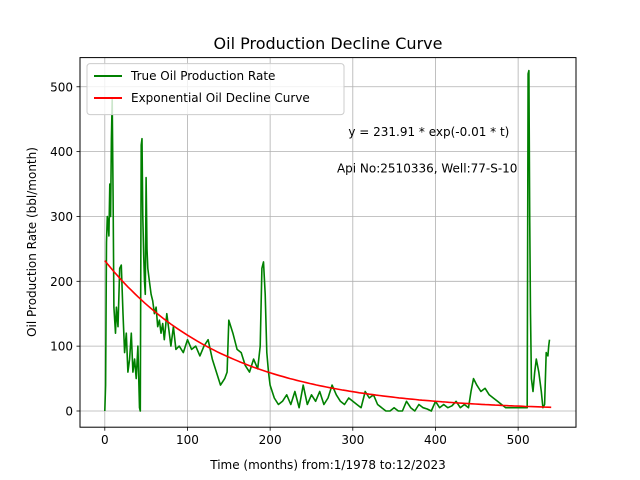 This screenshot has height=480, width=640. I want to click on legend-box, so click(215, 89).